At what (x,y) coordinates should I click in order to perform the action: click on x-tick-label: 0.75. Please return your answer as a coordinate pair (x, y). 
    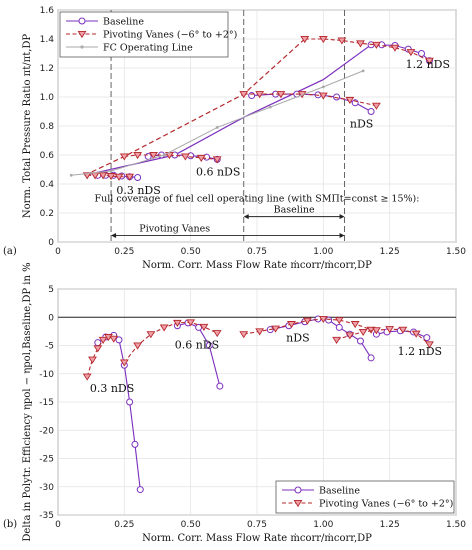
    Looking at the image, I should click on (257, 525).